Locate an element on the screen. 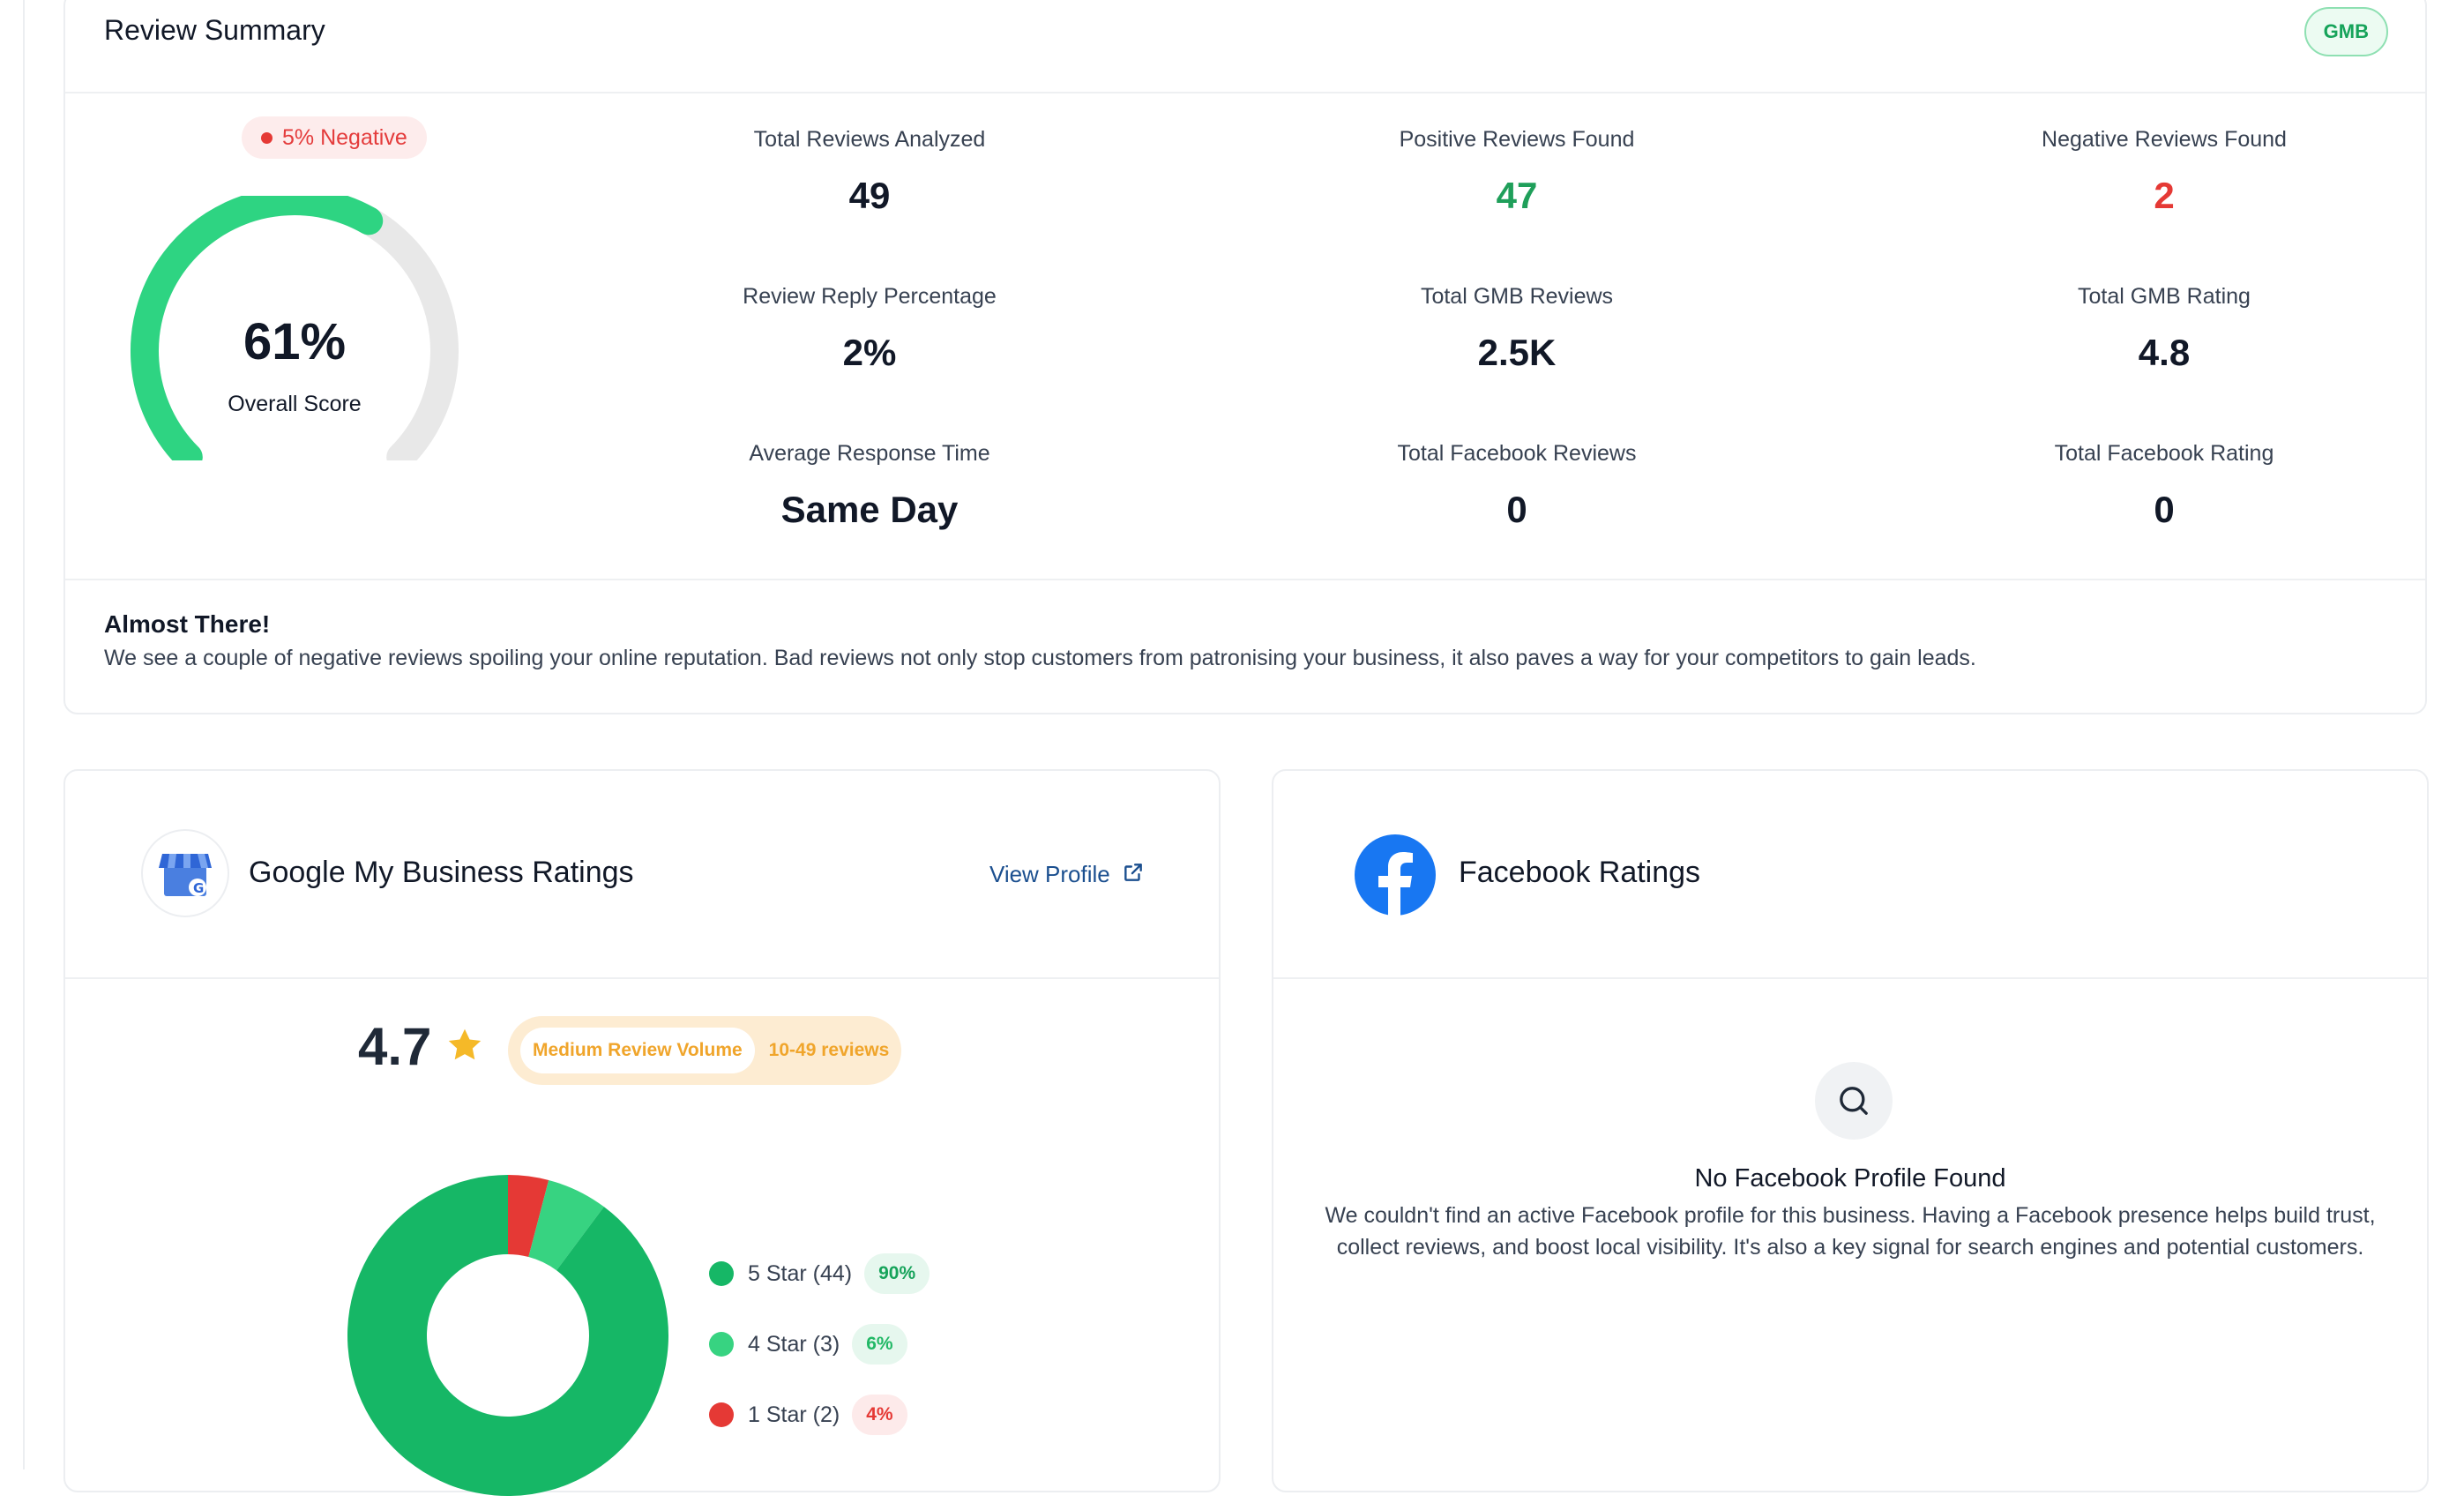 This screenshot has height=1503, width=2464. legend-percentage: 4% is located at coordinates (879, 1415).